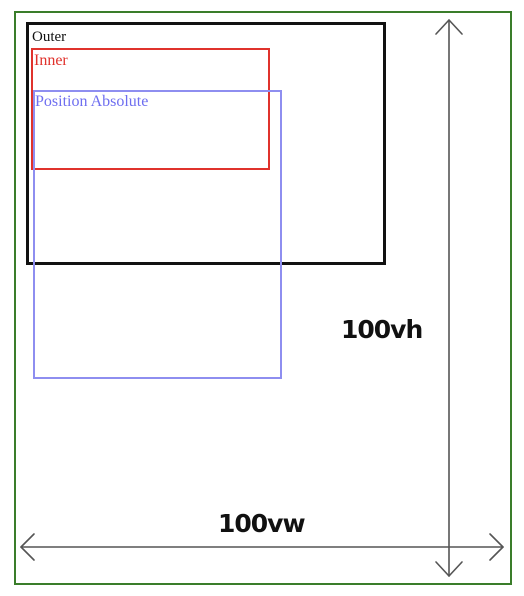 This screenshot has width=524, height=596. What do you see at coordinates (49, 37) in the screenshot?
I see `outer-label: Outer` at bounding box center [49, 37].